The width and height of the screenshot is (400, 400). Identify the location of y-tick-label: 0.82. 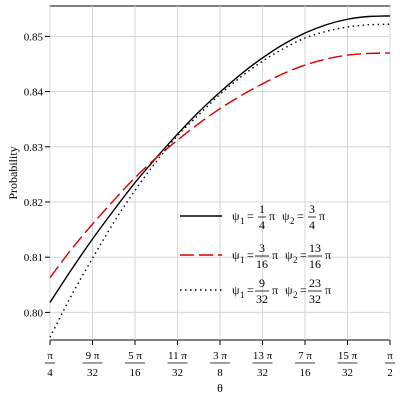
(33, 203).